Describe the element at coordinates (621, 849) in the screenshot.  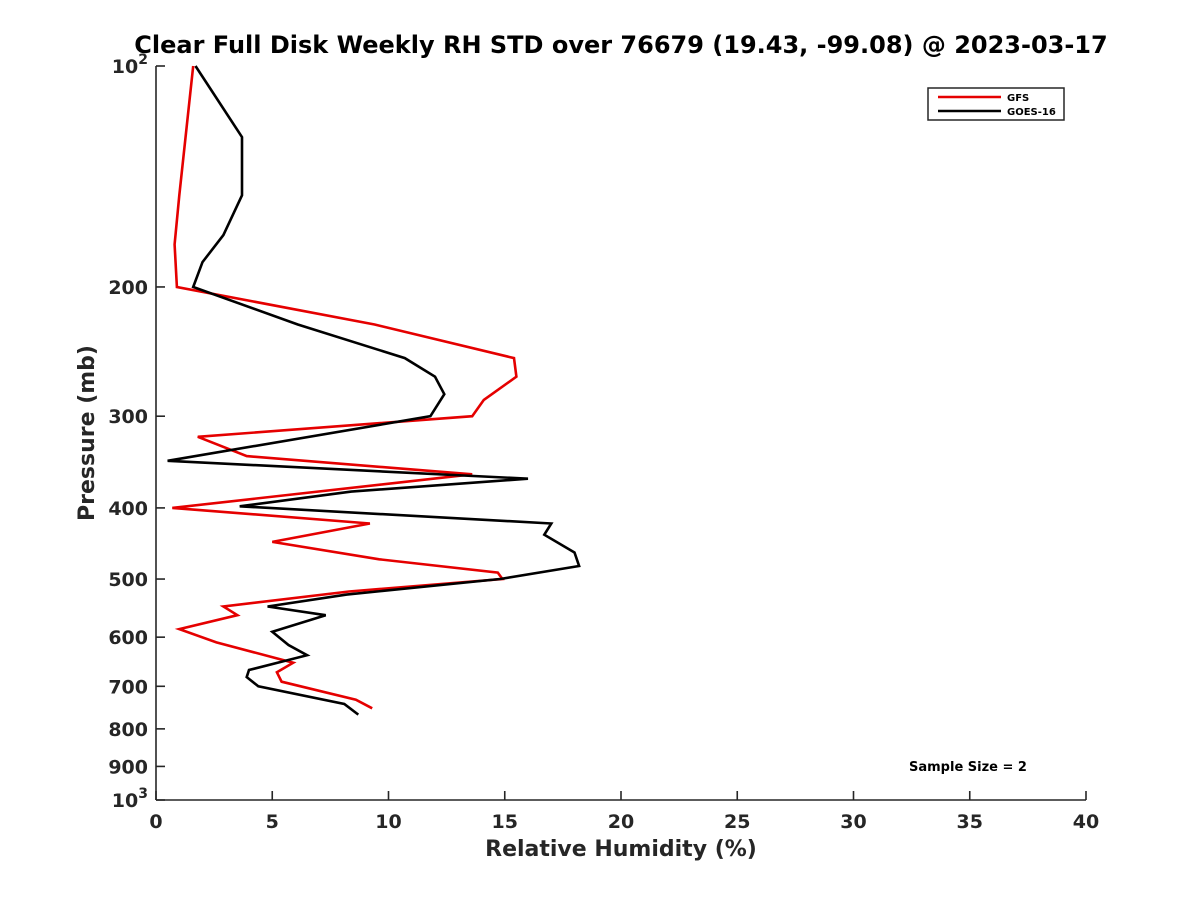
I see `x-axis-label: Relative Humidity (%)` at that location.